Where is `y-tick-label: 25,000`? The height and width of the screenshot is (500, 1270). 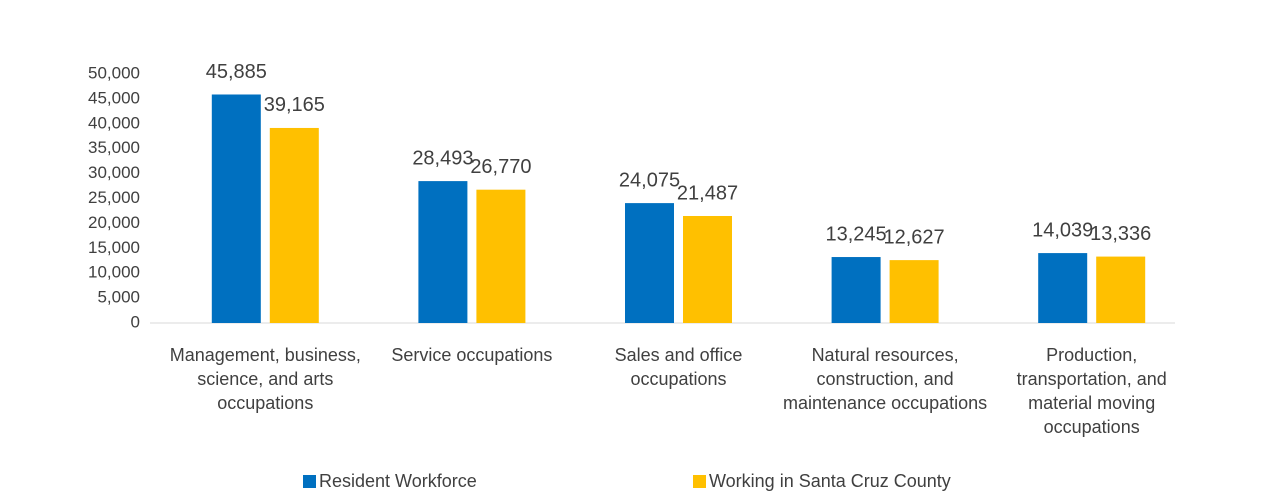
y-tick-label: 25,000 is located at coordinates (114, 197).